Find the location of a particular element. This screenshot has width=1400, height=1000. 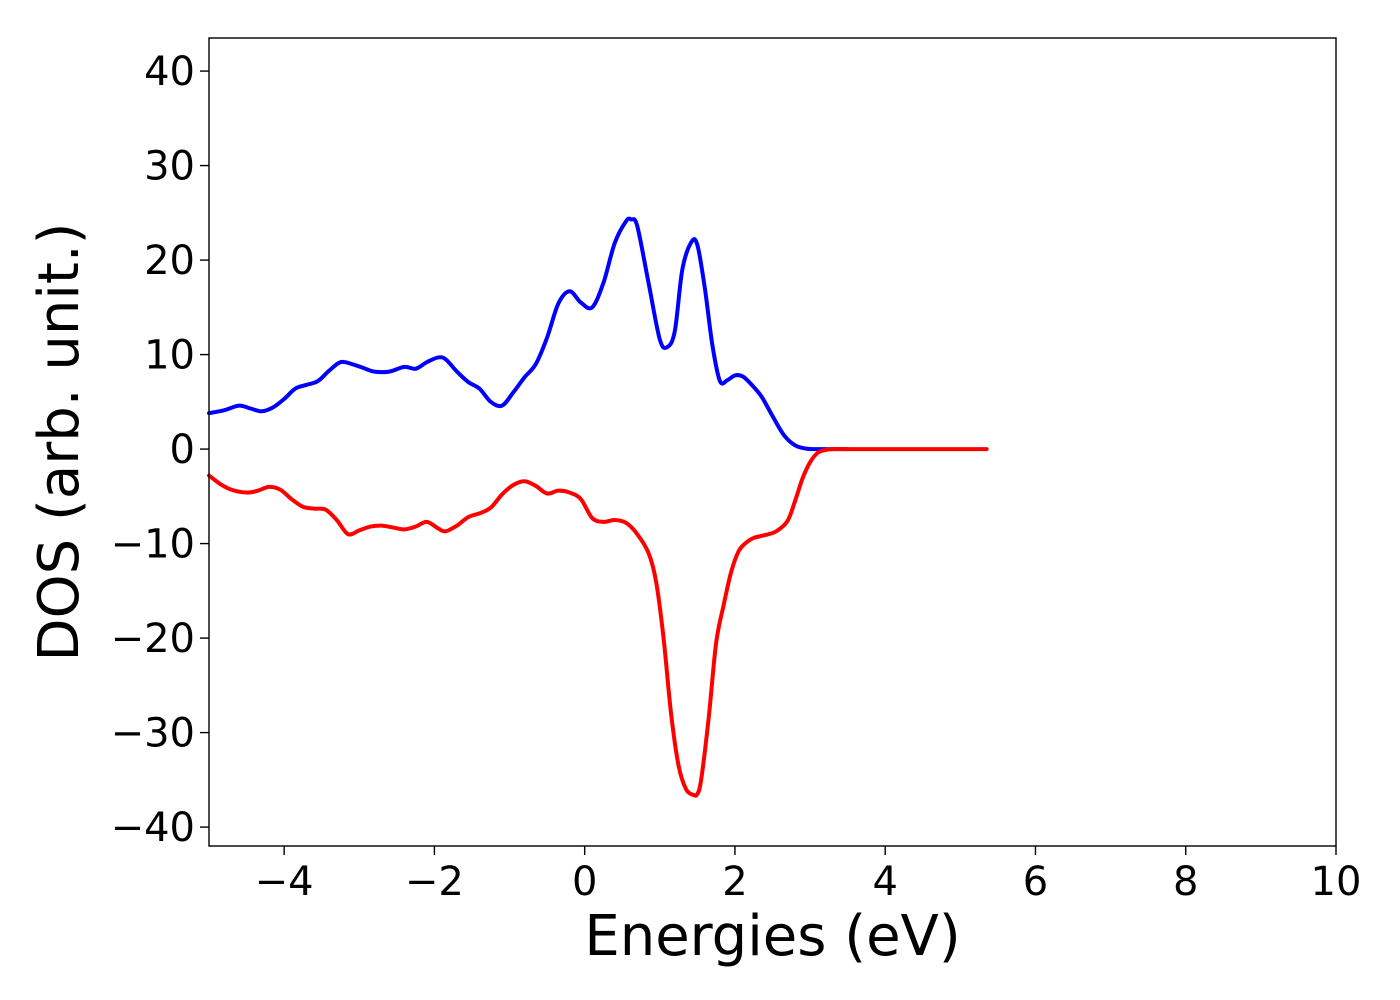

y-tick-label: 20 is located at coordinates (169, 261).